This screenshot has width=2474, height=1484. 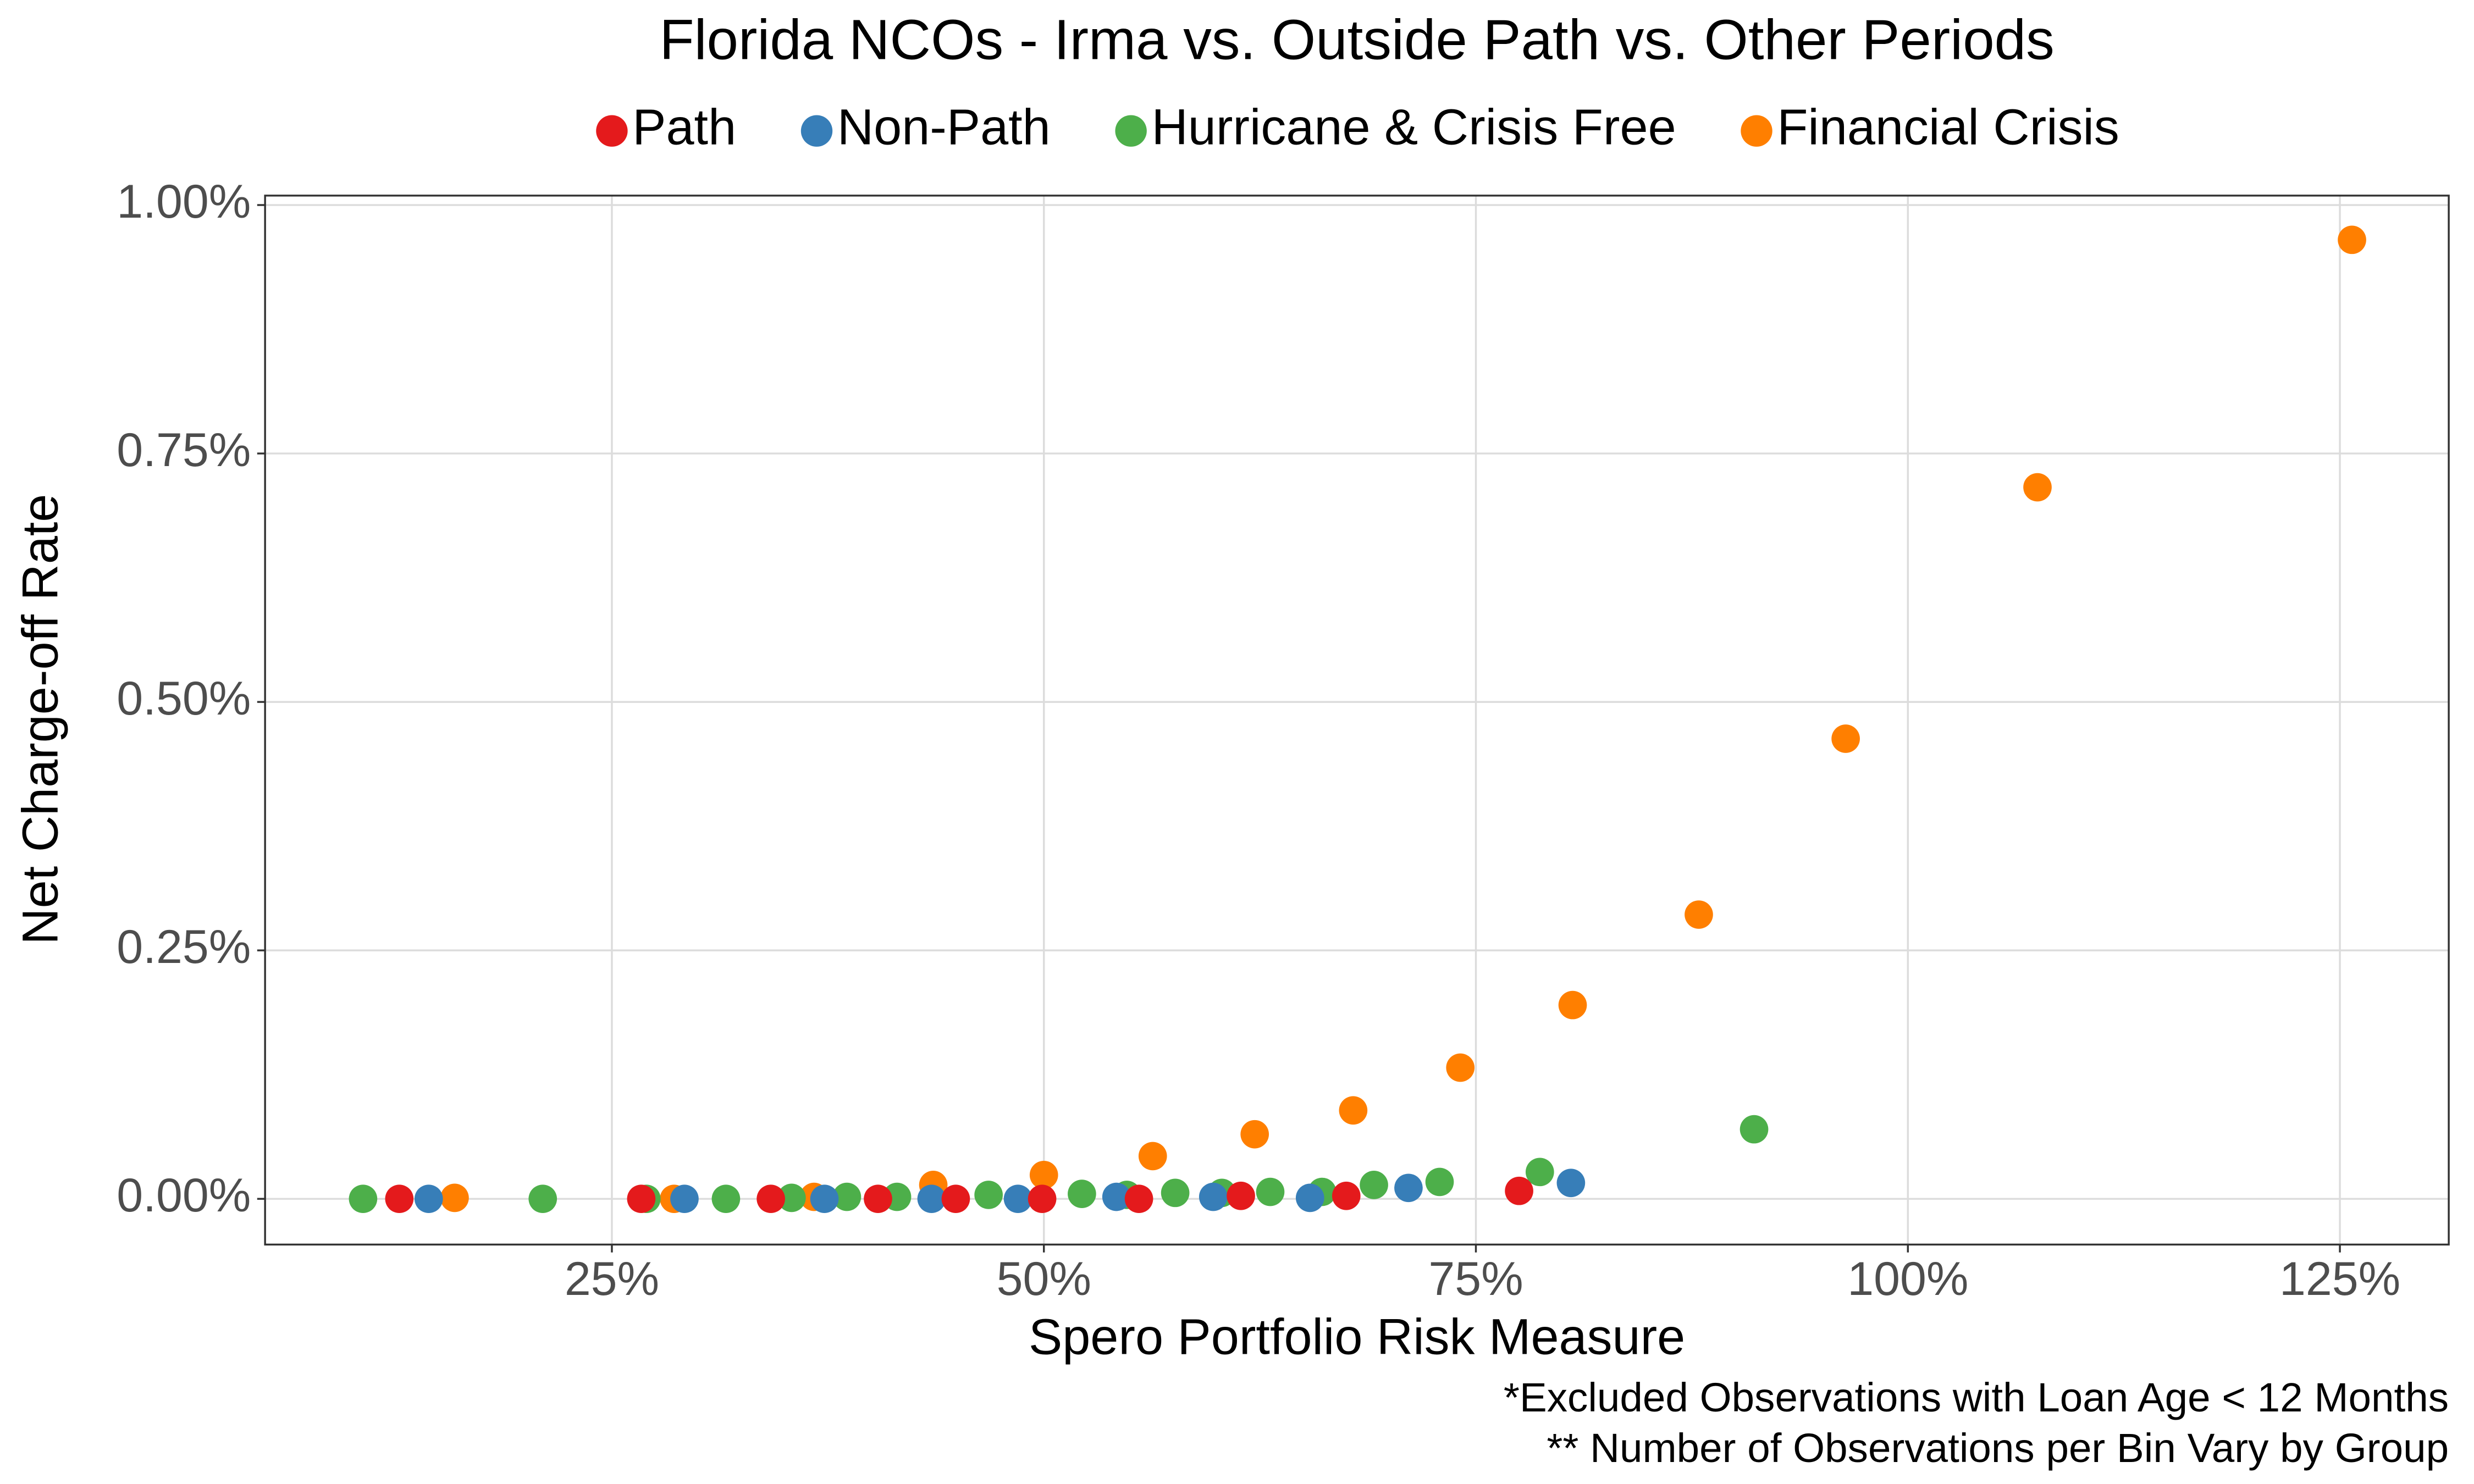 What do you see at coordinates (1413, 127) in the screenshot?
I see `legend-label: Hurricane & Crisis Free` at bounding box center [1413, 127].